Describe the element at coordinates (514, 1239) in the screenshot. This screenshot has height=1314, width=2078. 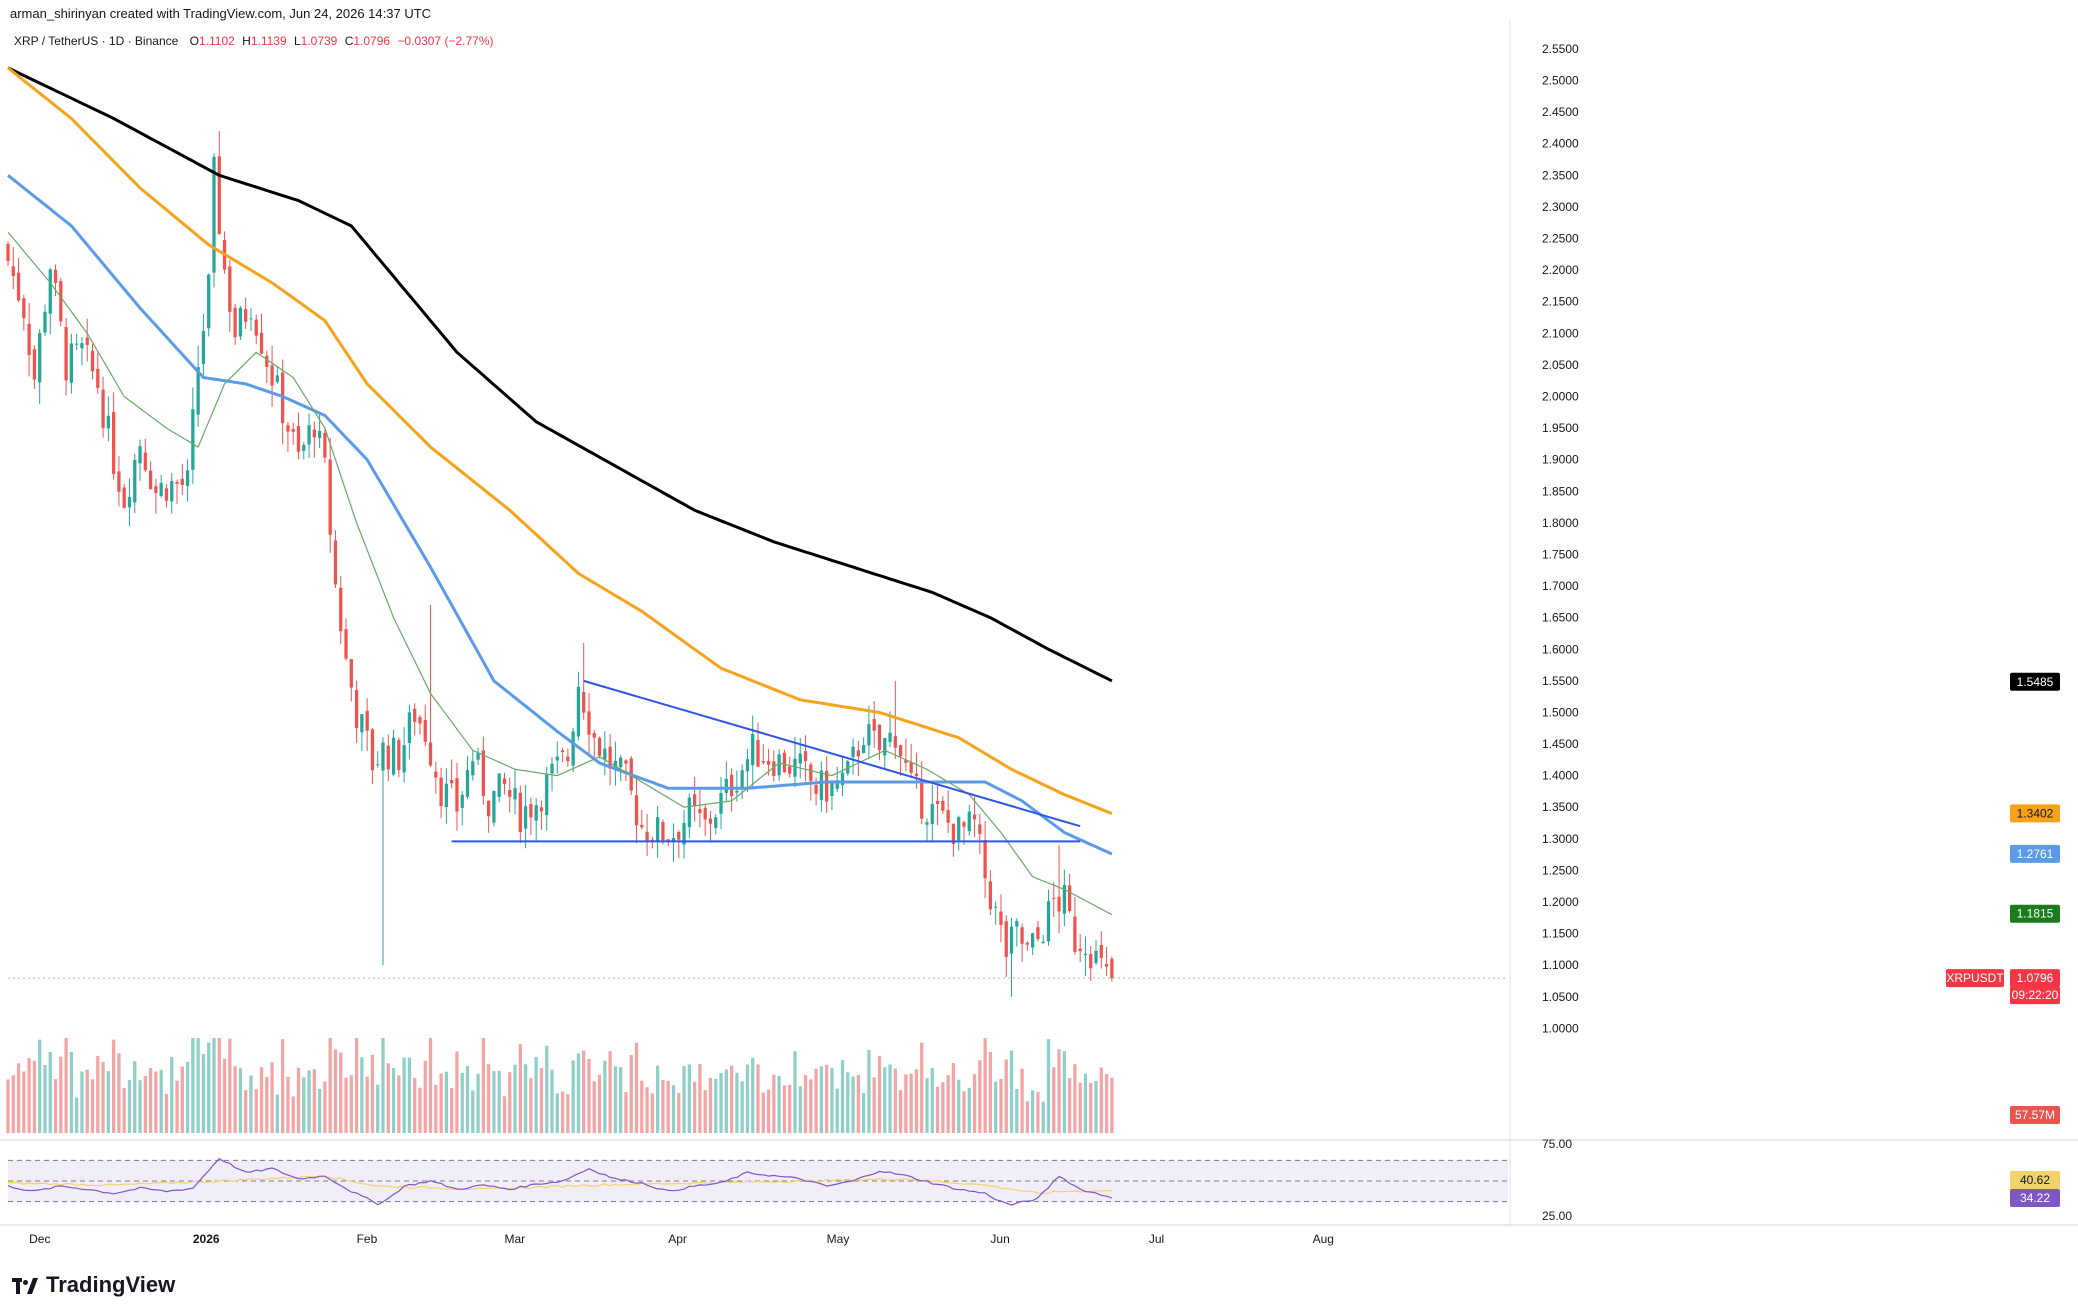
I see `date-tick-label: Mar` at that location.